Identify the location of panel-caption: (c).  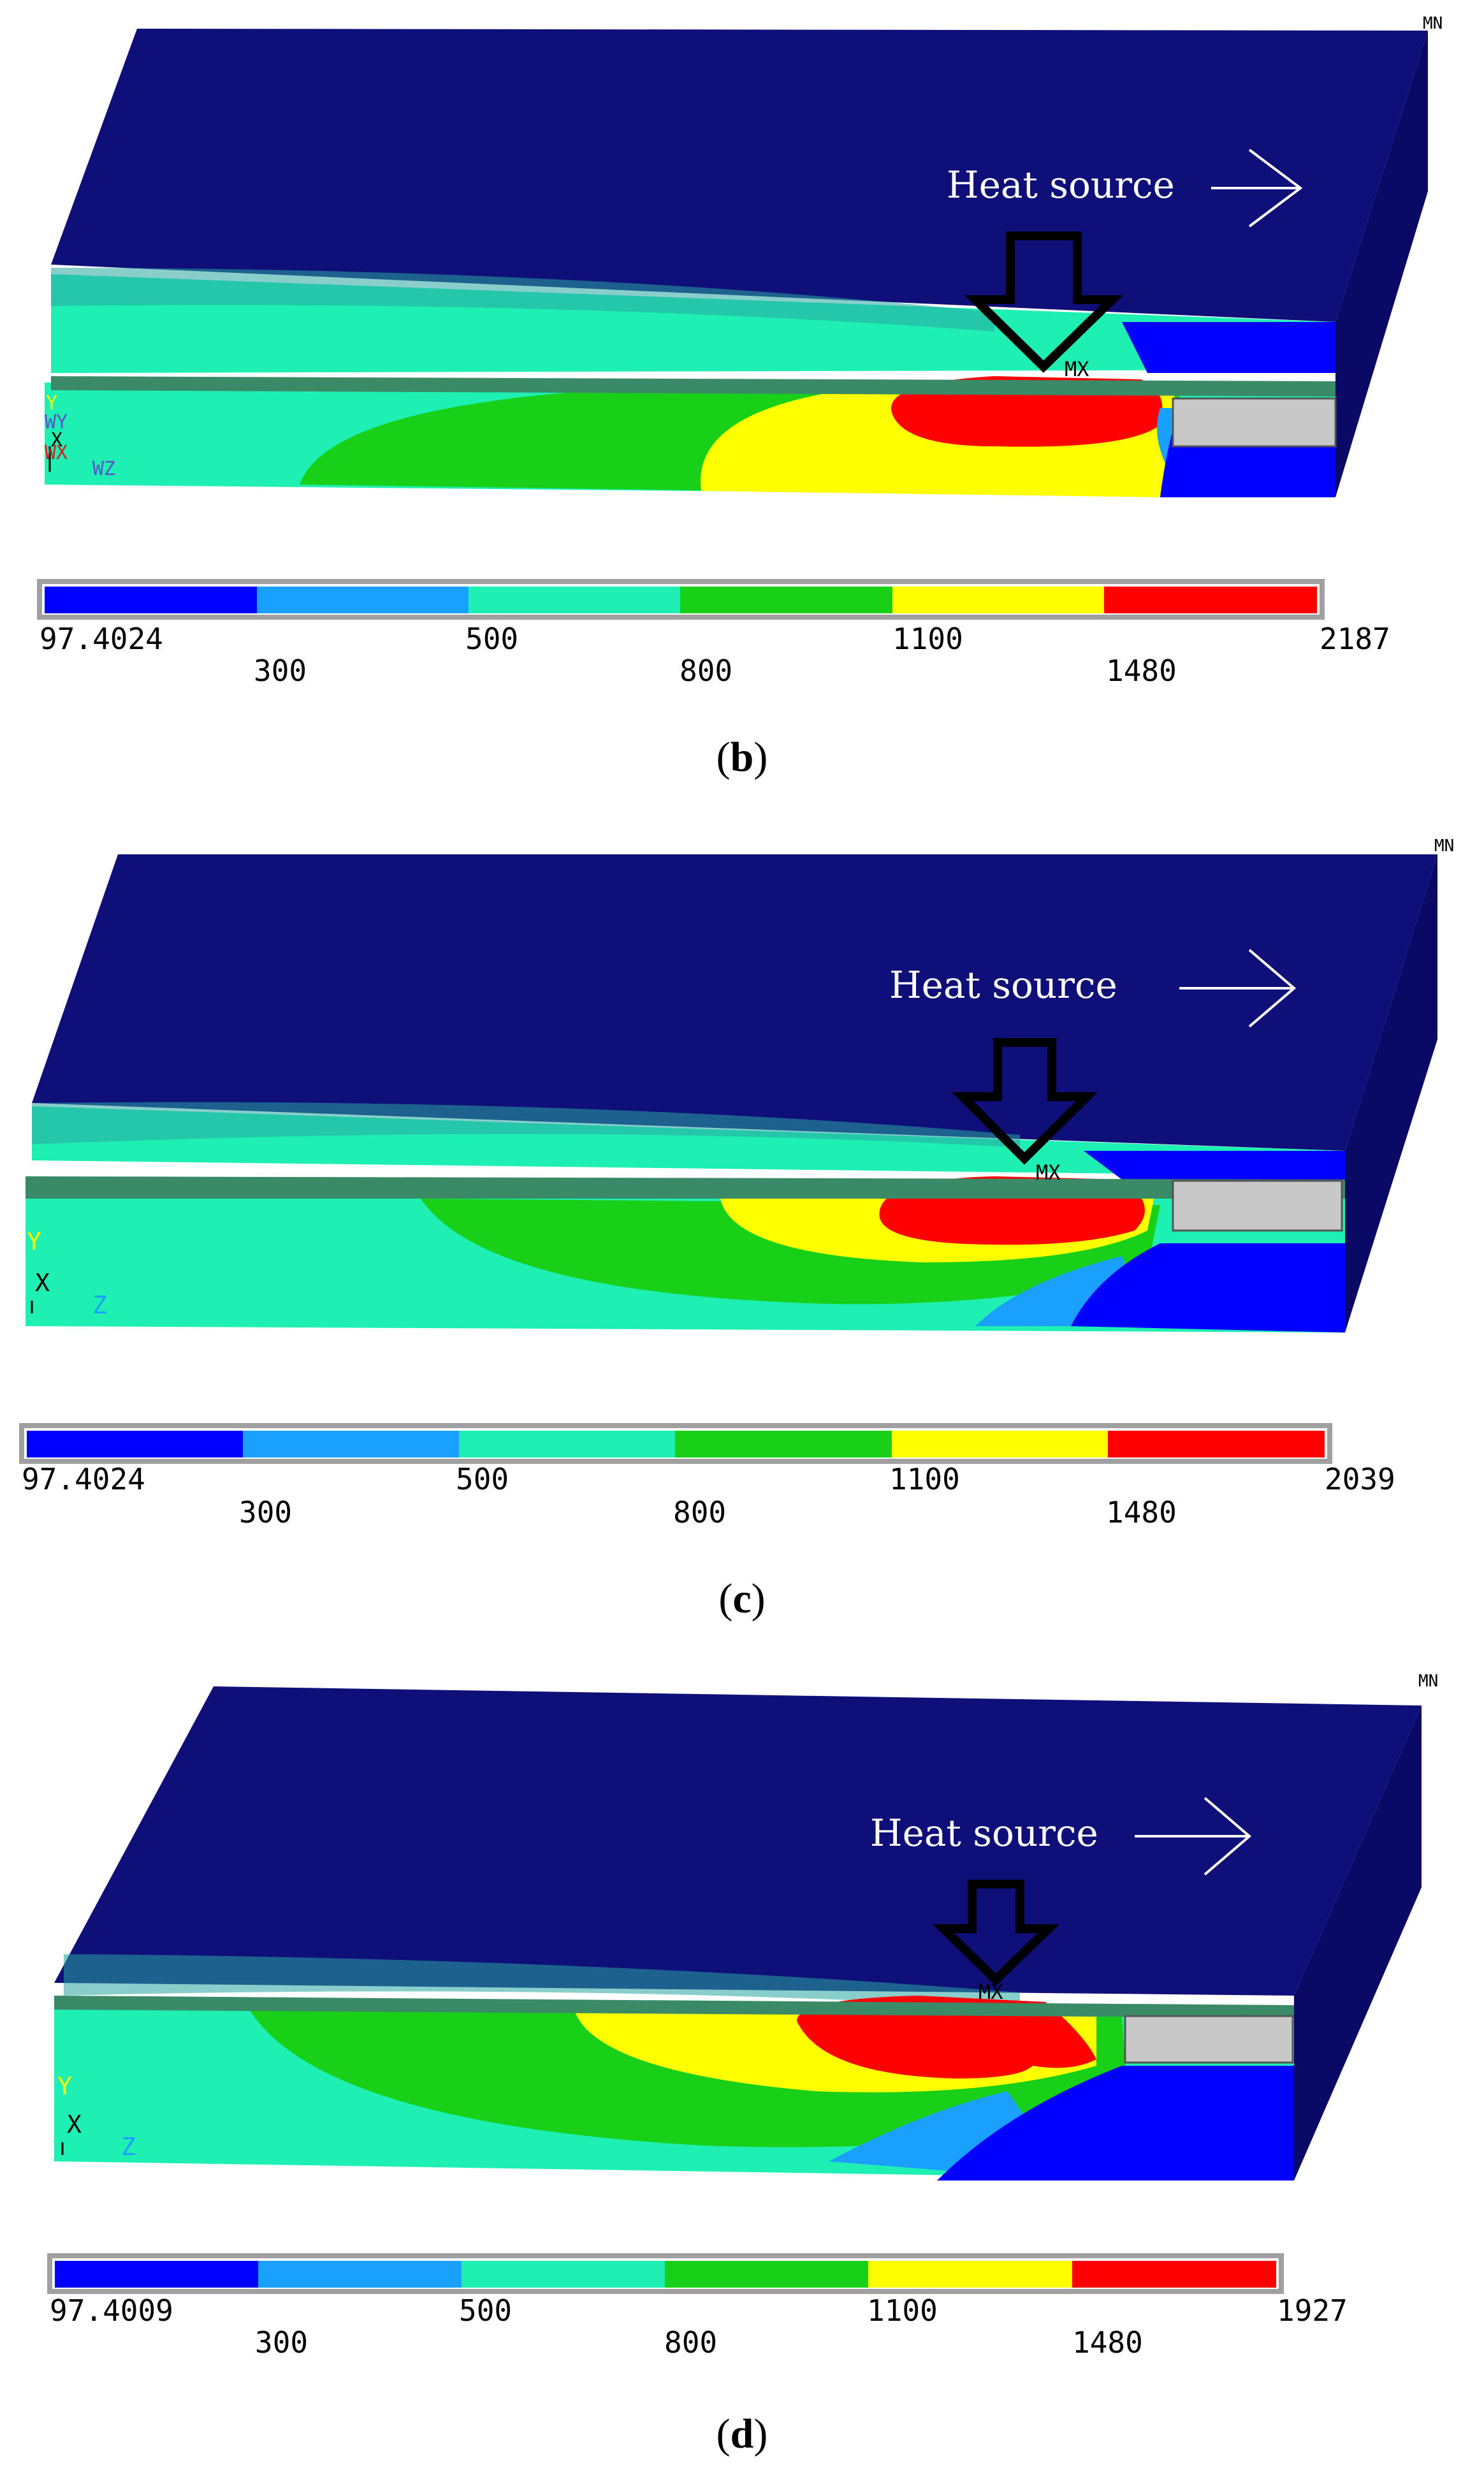
(742, 1598).